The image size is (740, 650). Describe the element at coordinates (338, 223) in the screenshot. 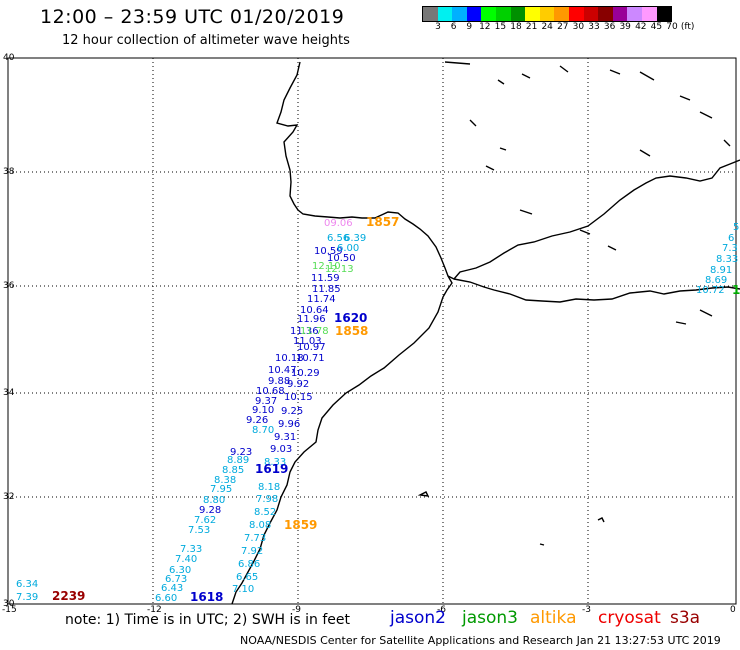

I see `s3a-value: 09.06` at that location.